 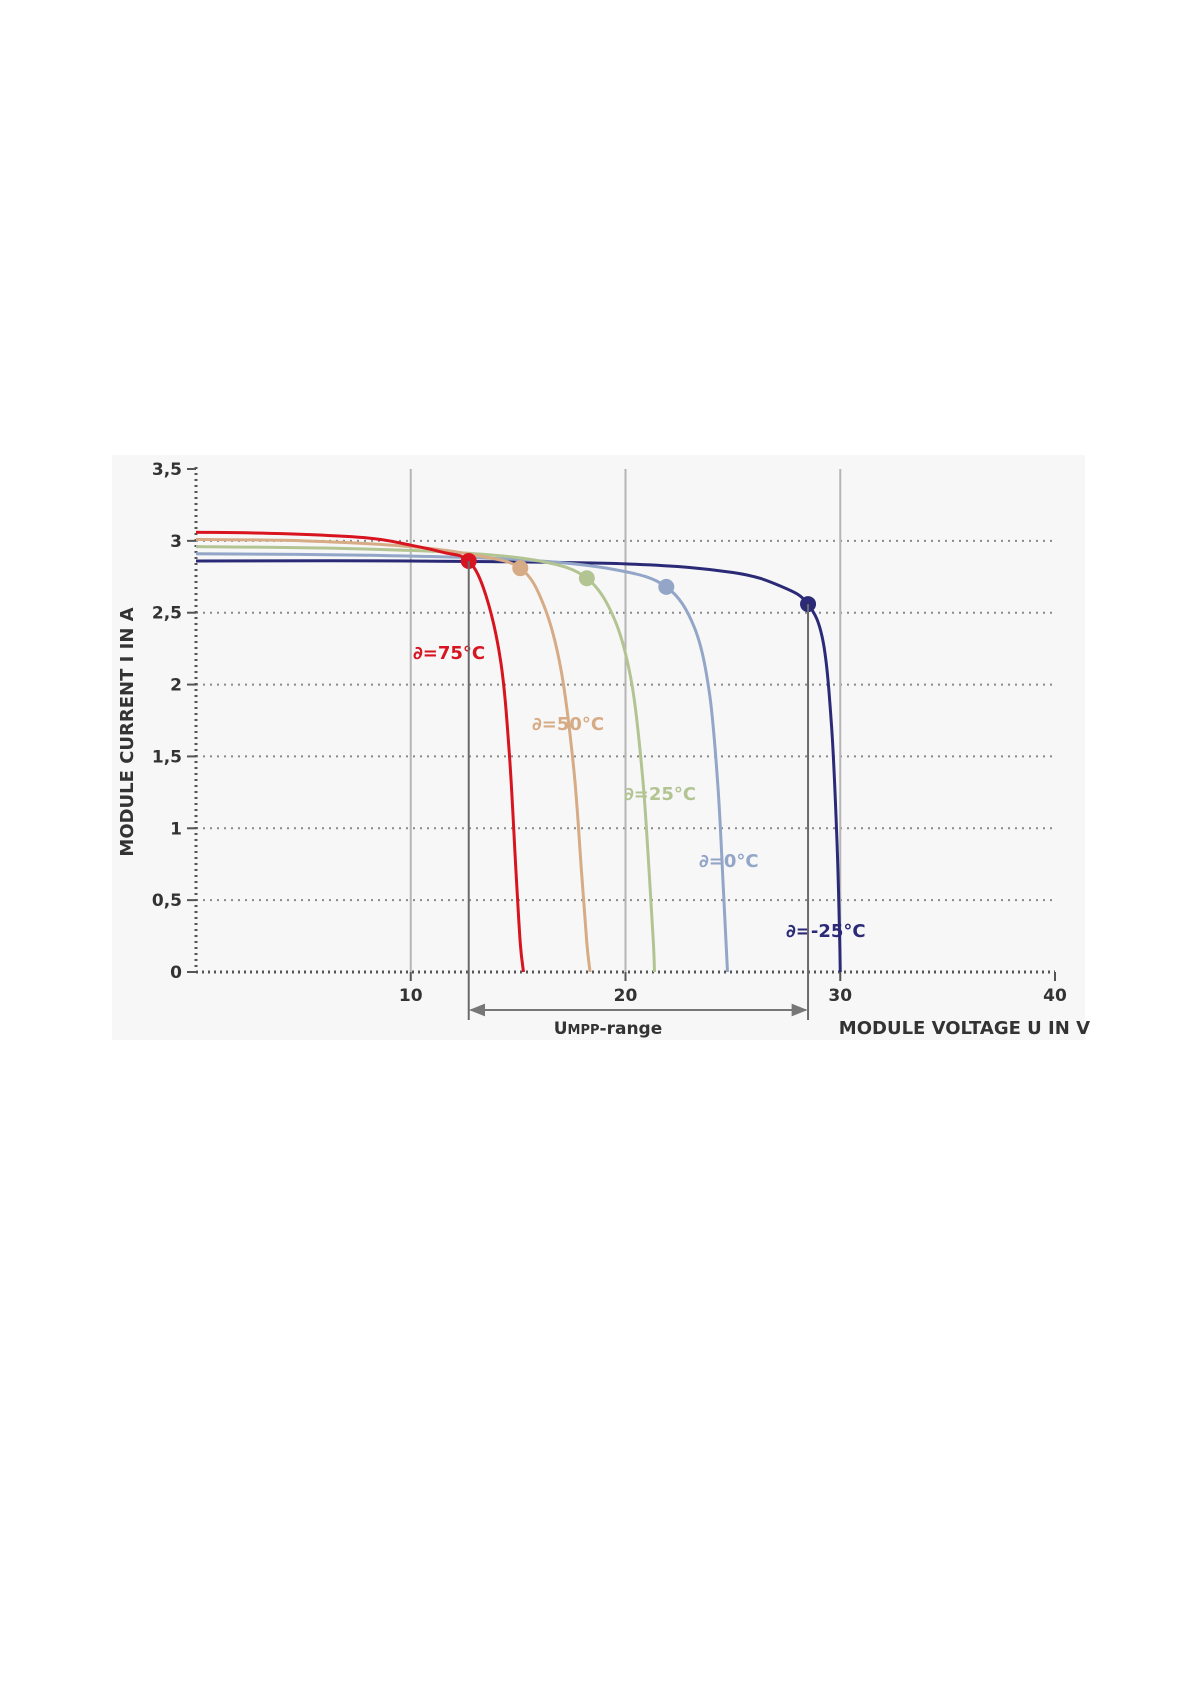 I want to click on y-tick-label: 3, so click(x=176, y=542).